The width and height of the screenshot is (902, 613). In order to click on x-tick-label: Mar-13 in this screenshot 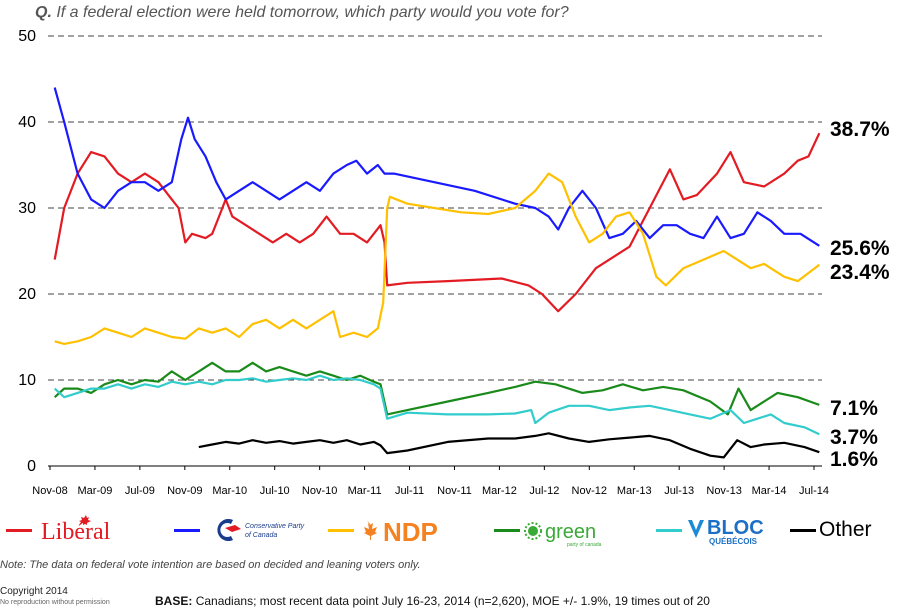, I will do `click(634, 491)`.